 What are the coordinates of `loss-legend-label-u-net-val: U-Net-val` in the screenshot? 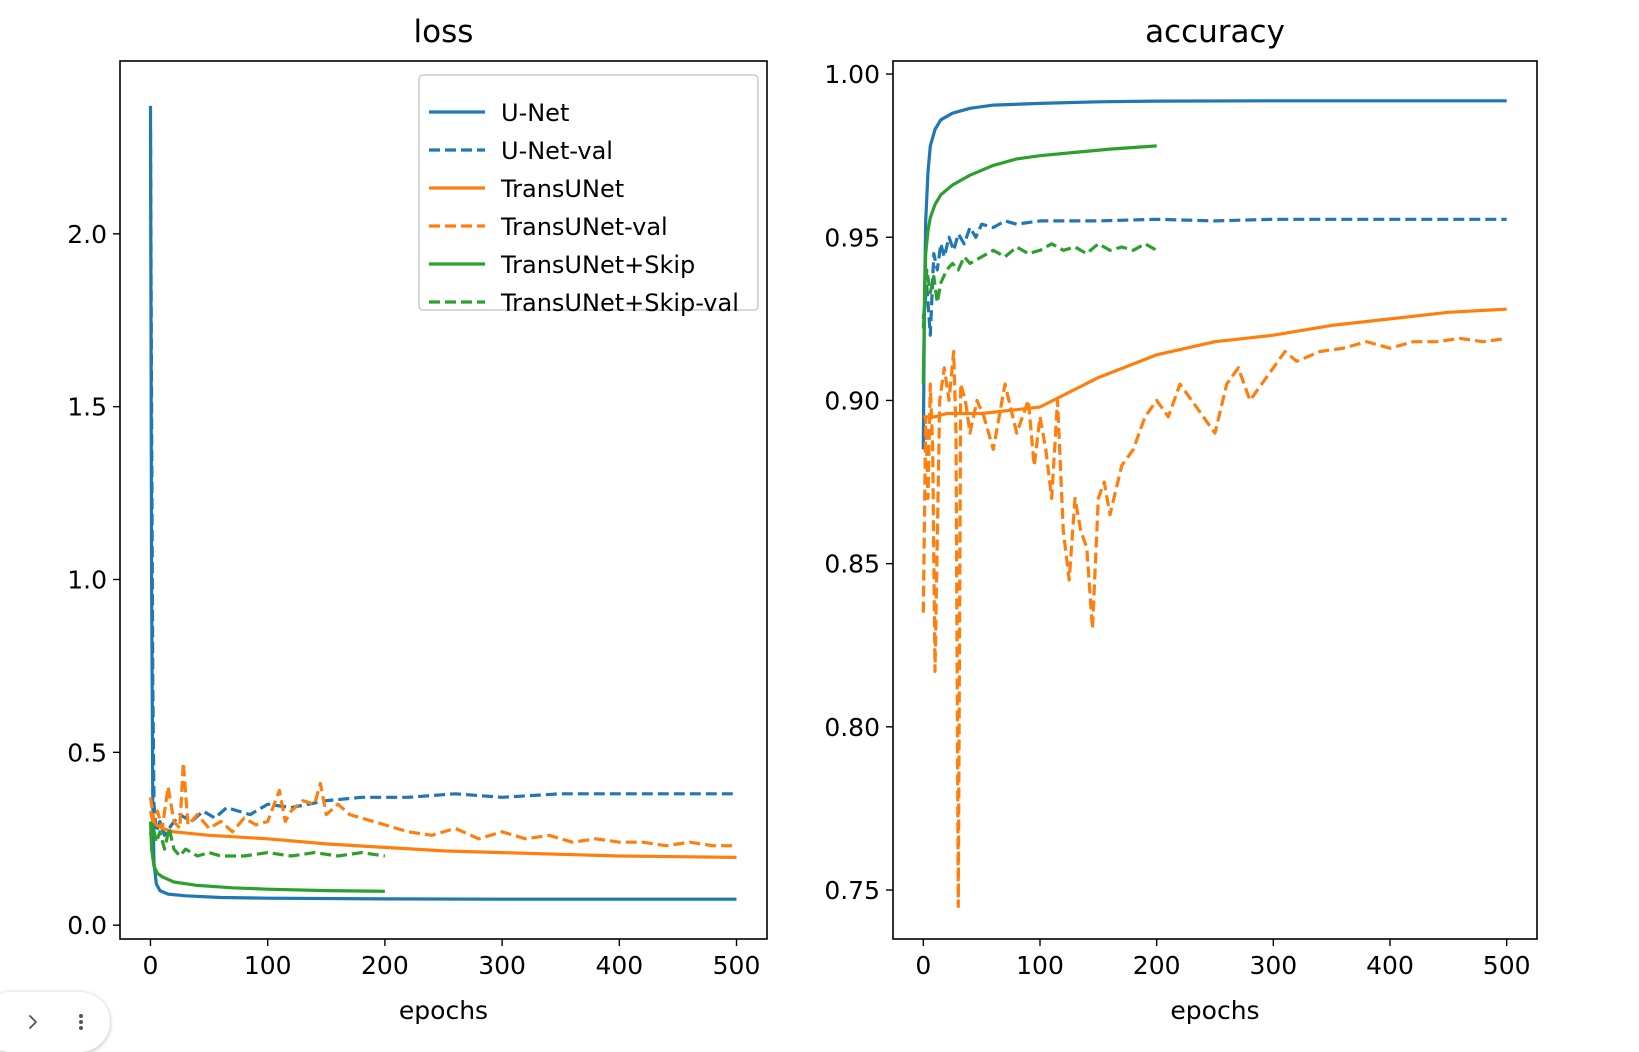 It's located at (557, 151).